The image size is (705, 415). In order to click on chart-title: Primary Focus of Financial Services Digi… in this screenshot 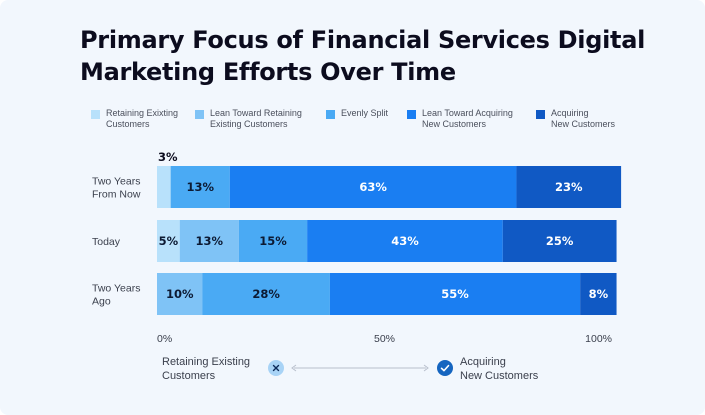, I will do `click(363, 56)`.